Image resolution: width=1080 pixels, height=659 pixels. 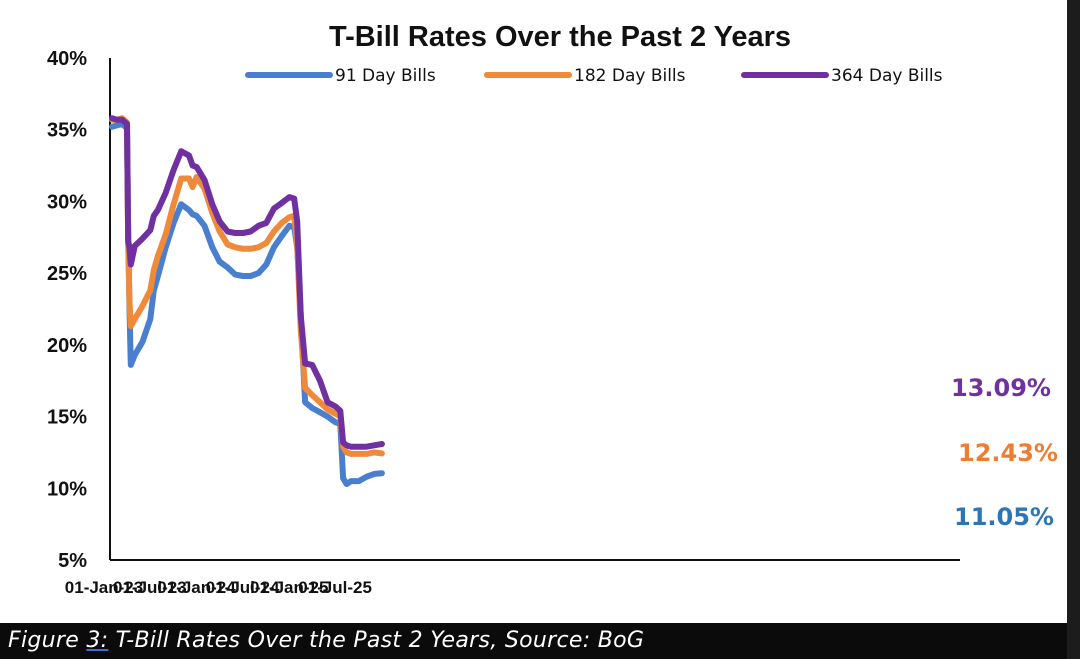 What do you see at coordinates (97, 640) in the screenshot?
I see `caption-figure-link: 3:` at bounding box center [97, 640].